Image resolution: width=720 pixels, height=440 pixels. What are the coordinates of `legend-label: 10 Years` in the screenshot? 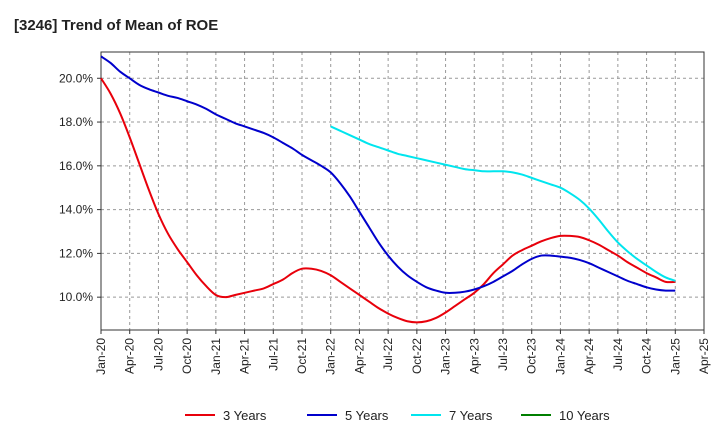 It's located at (584, 415).